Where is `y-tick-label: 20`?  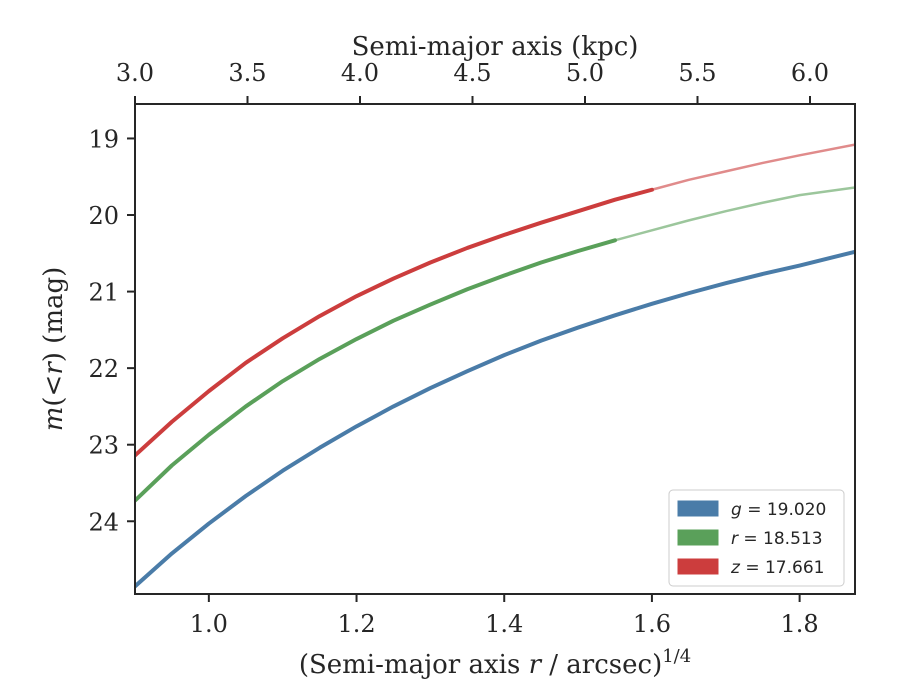
y-tick-label: 20 is located at coordinates (103, 216).